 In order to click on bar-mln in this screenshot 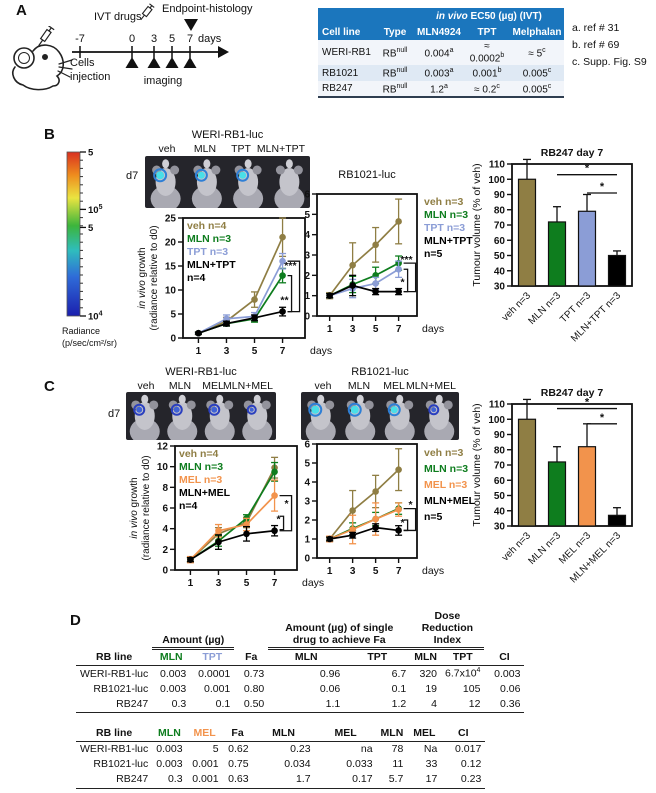, I will do `click(557, 494)`.